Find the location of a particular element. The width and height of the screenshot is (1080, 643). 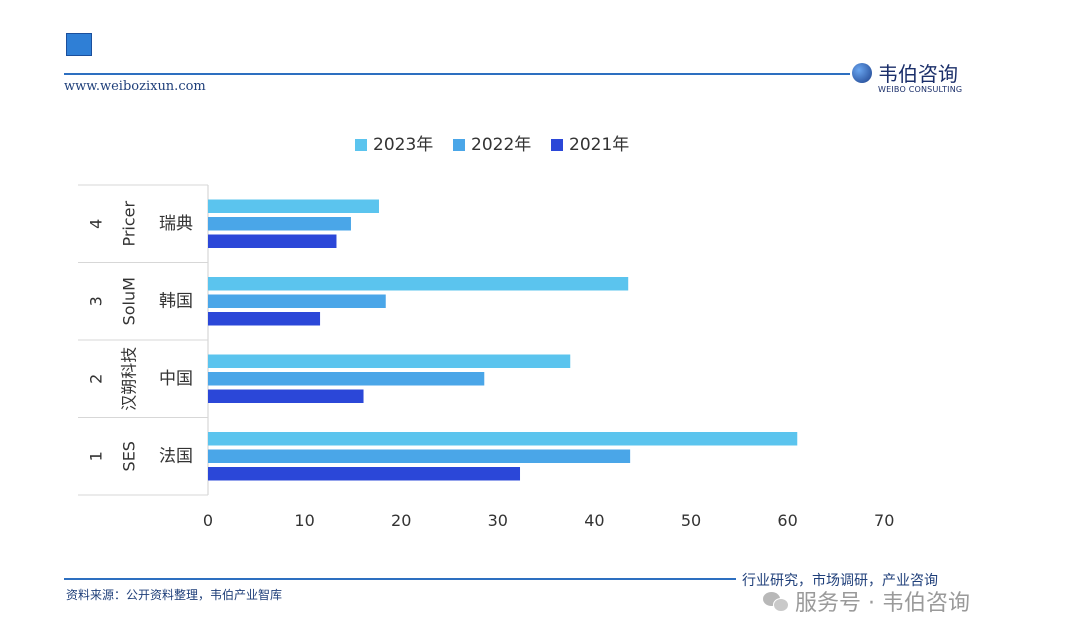

legend-label: 2021年 is located at coordinates (599, 145).